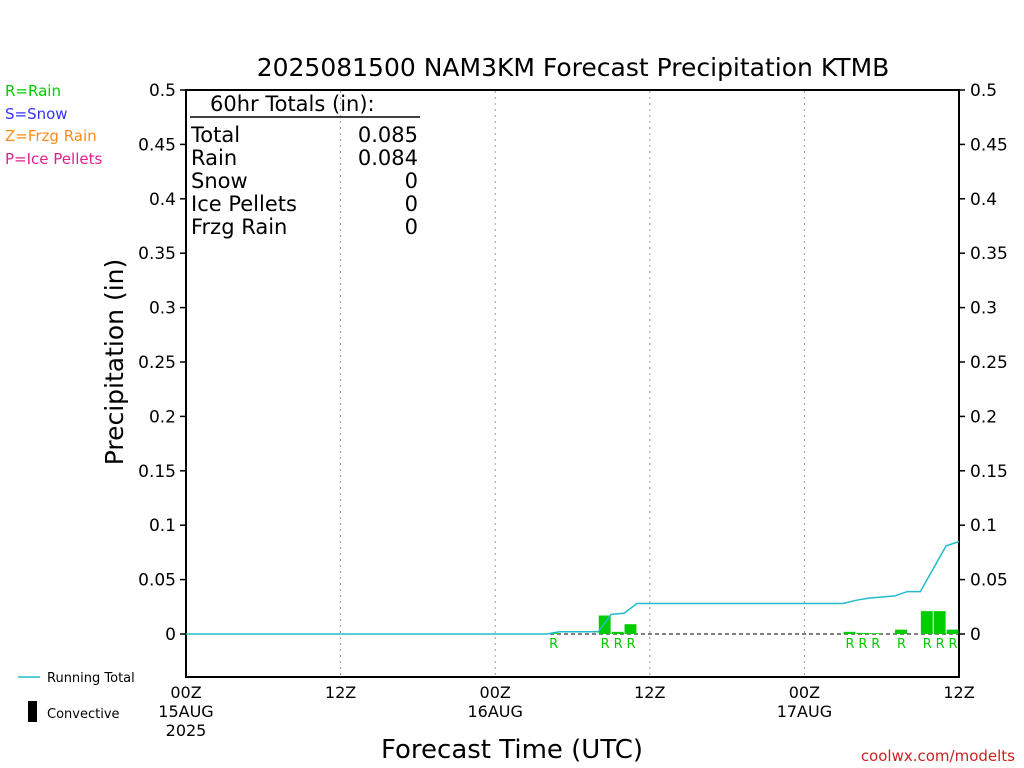 Image resolution: width=1024 pixels, height=768 pixels. Describe the element at coordinates (51, 136) in the screenshot. I see `legend-frzg-rain-label: Z=Frzg Rain` at that location.